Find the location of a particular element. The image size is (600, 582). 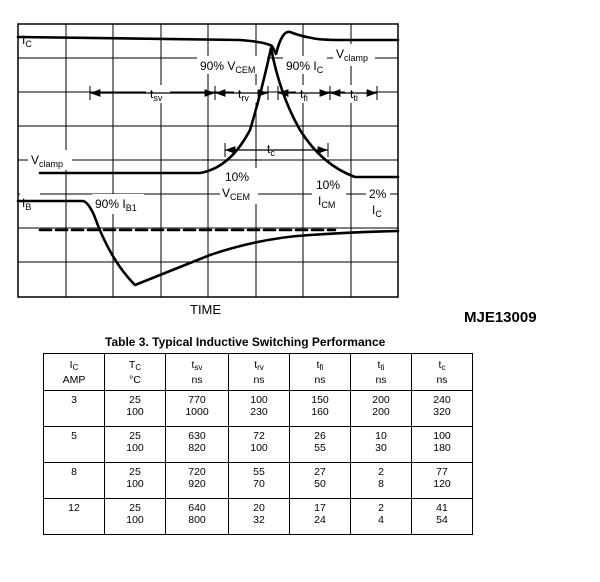

header-tc: TC °C is located at coordinates (135, 372).